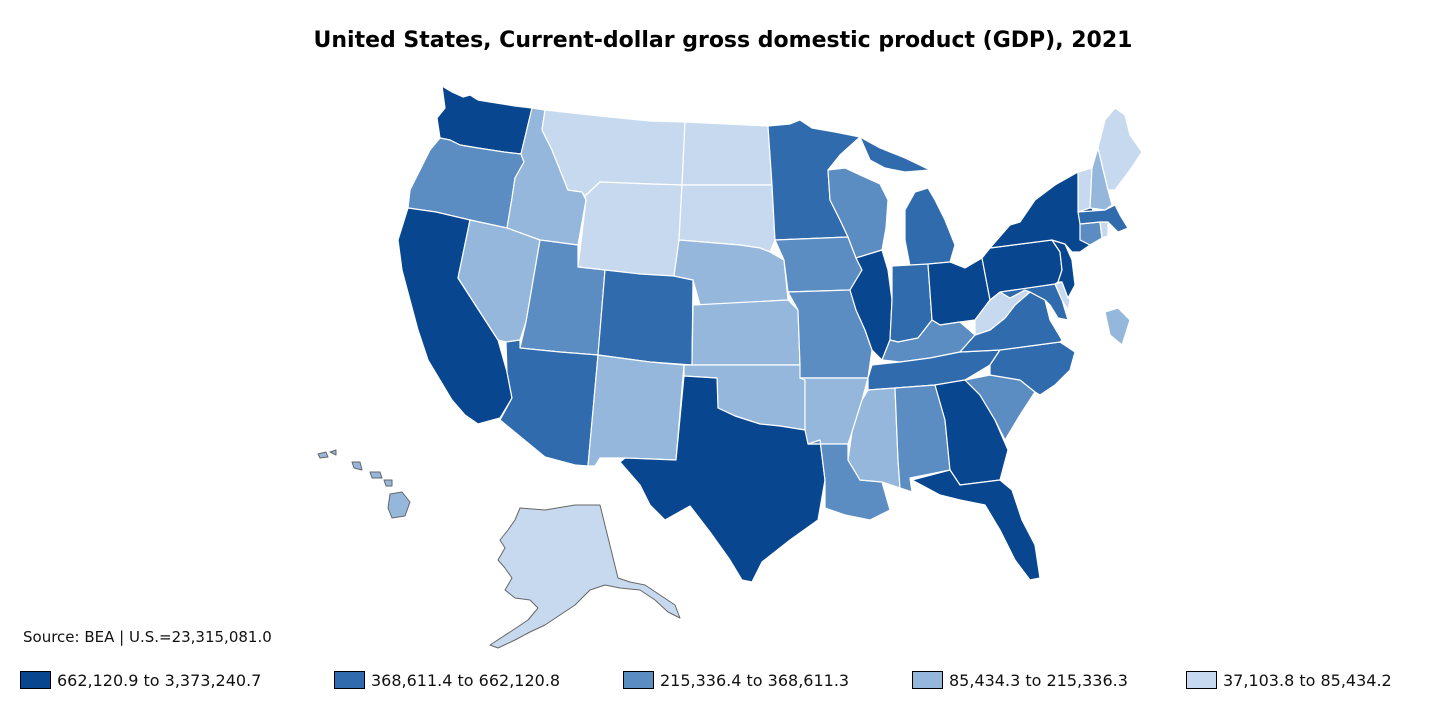 Image resolution: width=1446 pixels, height=724 pixels. Describe the element at coordinates (727, 153) in the screenshot. I see `state-ND` at that location.